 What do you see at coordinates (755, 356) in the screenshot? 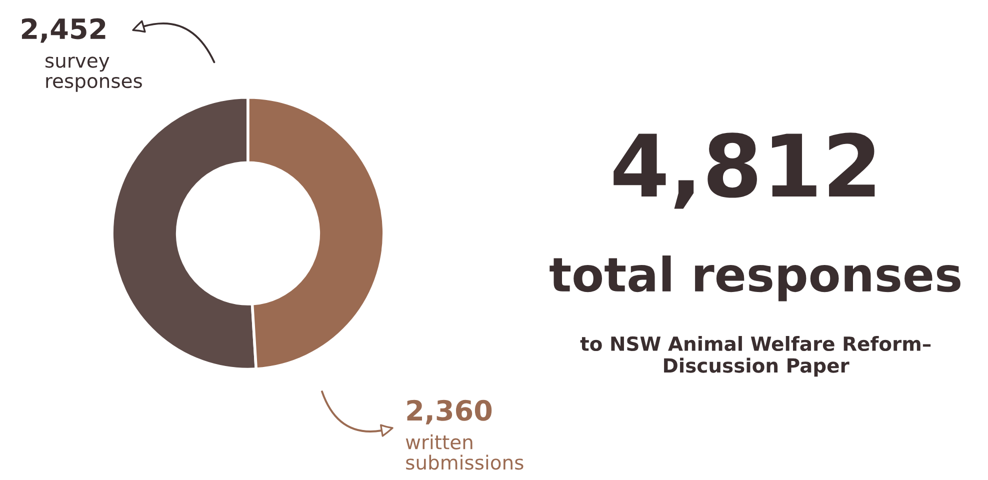
I see `text: to NSW Animal Welfare Reform– Discussion Paper` at bounding box center [755, 356].